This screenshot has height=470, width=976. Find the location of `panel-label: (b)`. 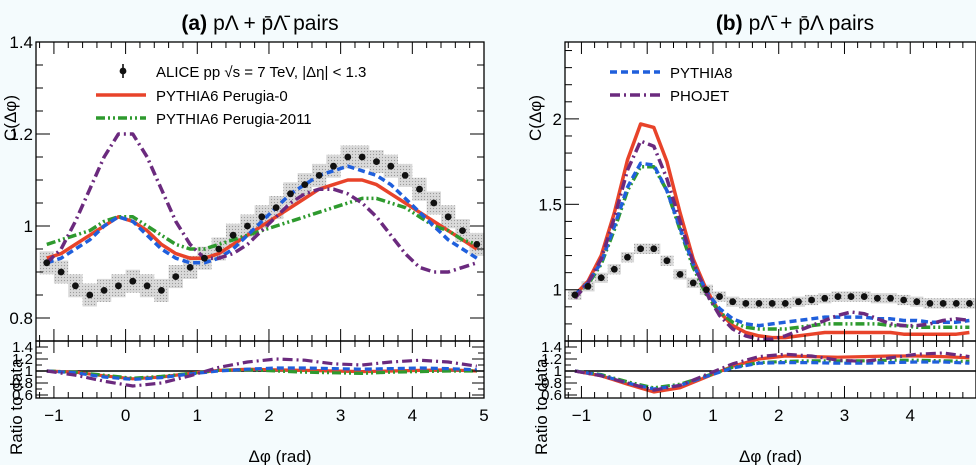

panel-label: (b) is located at coordinates (729, 23).